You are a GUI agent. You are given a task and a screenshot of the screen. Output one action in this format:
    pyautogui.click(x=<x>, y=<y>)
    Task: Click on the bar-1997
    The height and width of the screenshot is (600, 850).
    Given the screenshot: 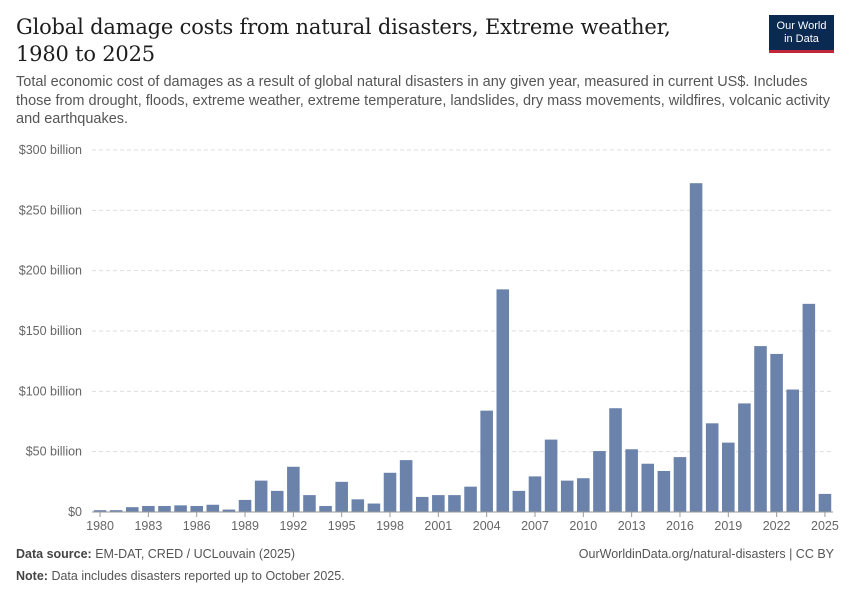 What is the action you would take?
    pyautogui.click(x=374, y=507)
    